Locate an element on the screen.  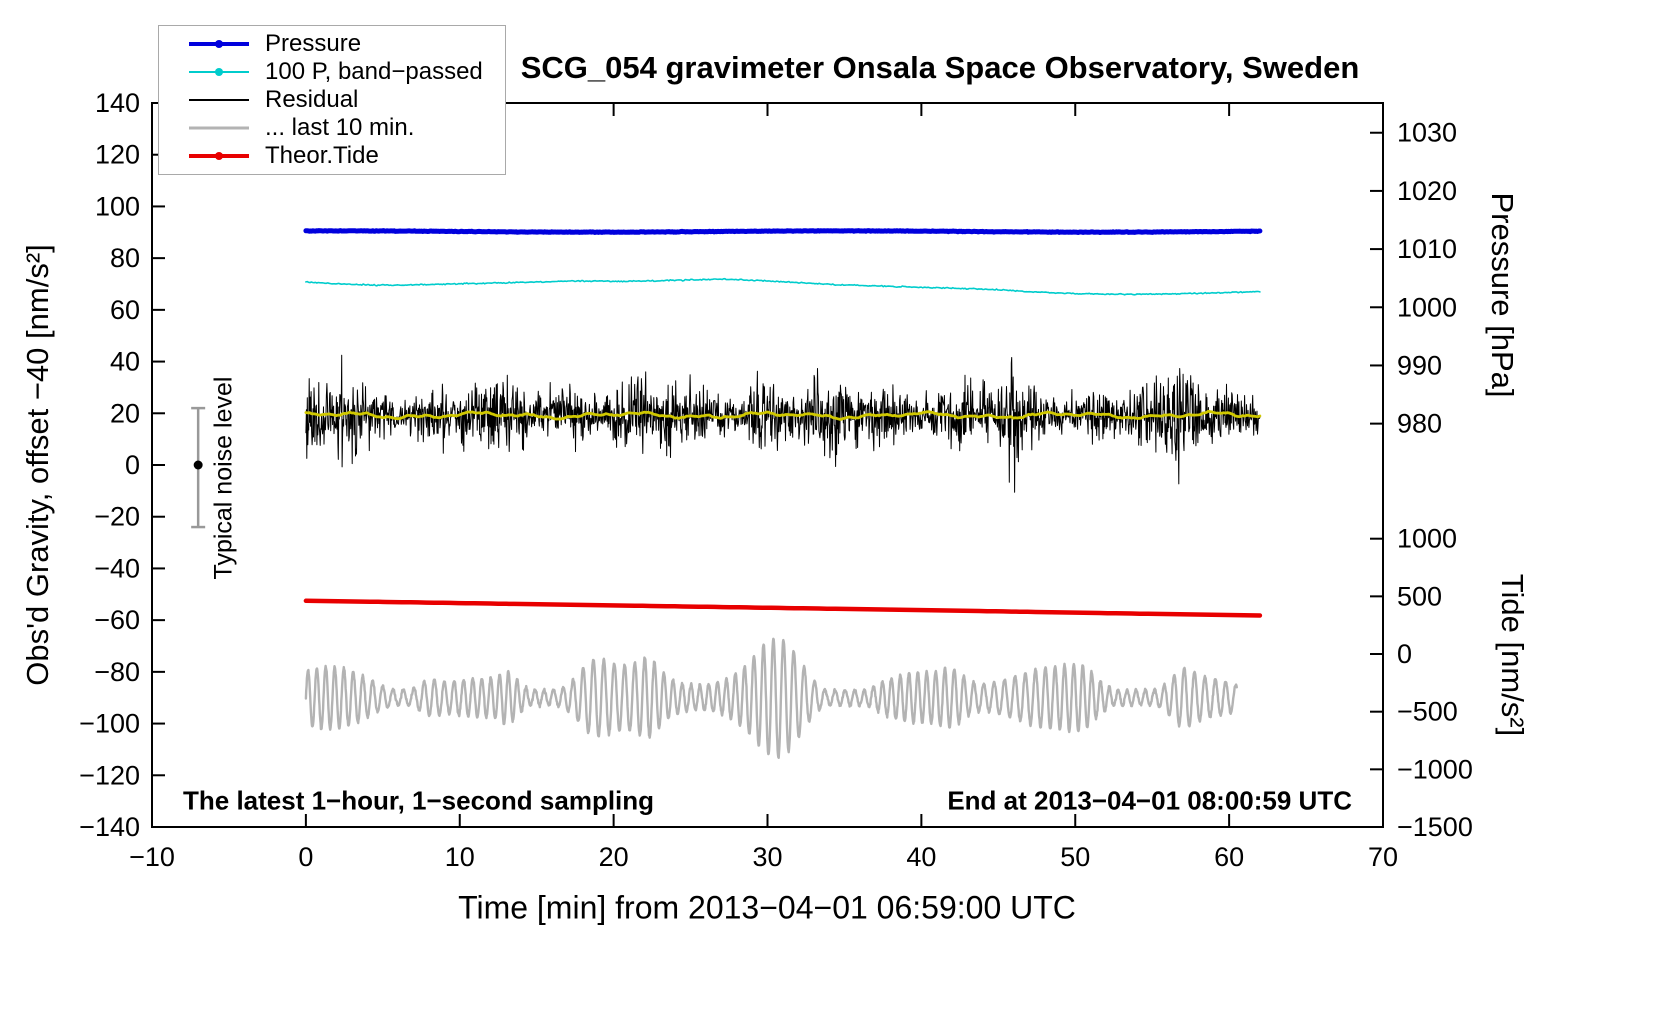
series-residual_mean is located at coordinates (783, 415).